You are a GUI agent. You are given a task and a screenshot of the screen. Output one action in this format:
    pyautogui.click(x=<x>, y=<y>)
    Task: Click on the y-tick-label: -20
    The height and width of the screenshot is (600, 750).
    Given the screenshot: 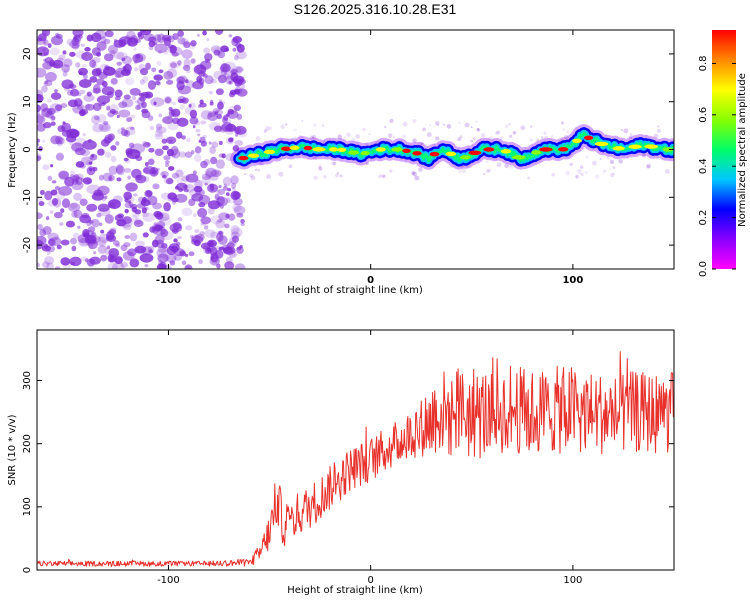 What is the action you would take?
    pyautogui.click(x=27, y=245)
    